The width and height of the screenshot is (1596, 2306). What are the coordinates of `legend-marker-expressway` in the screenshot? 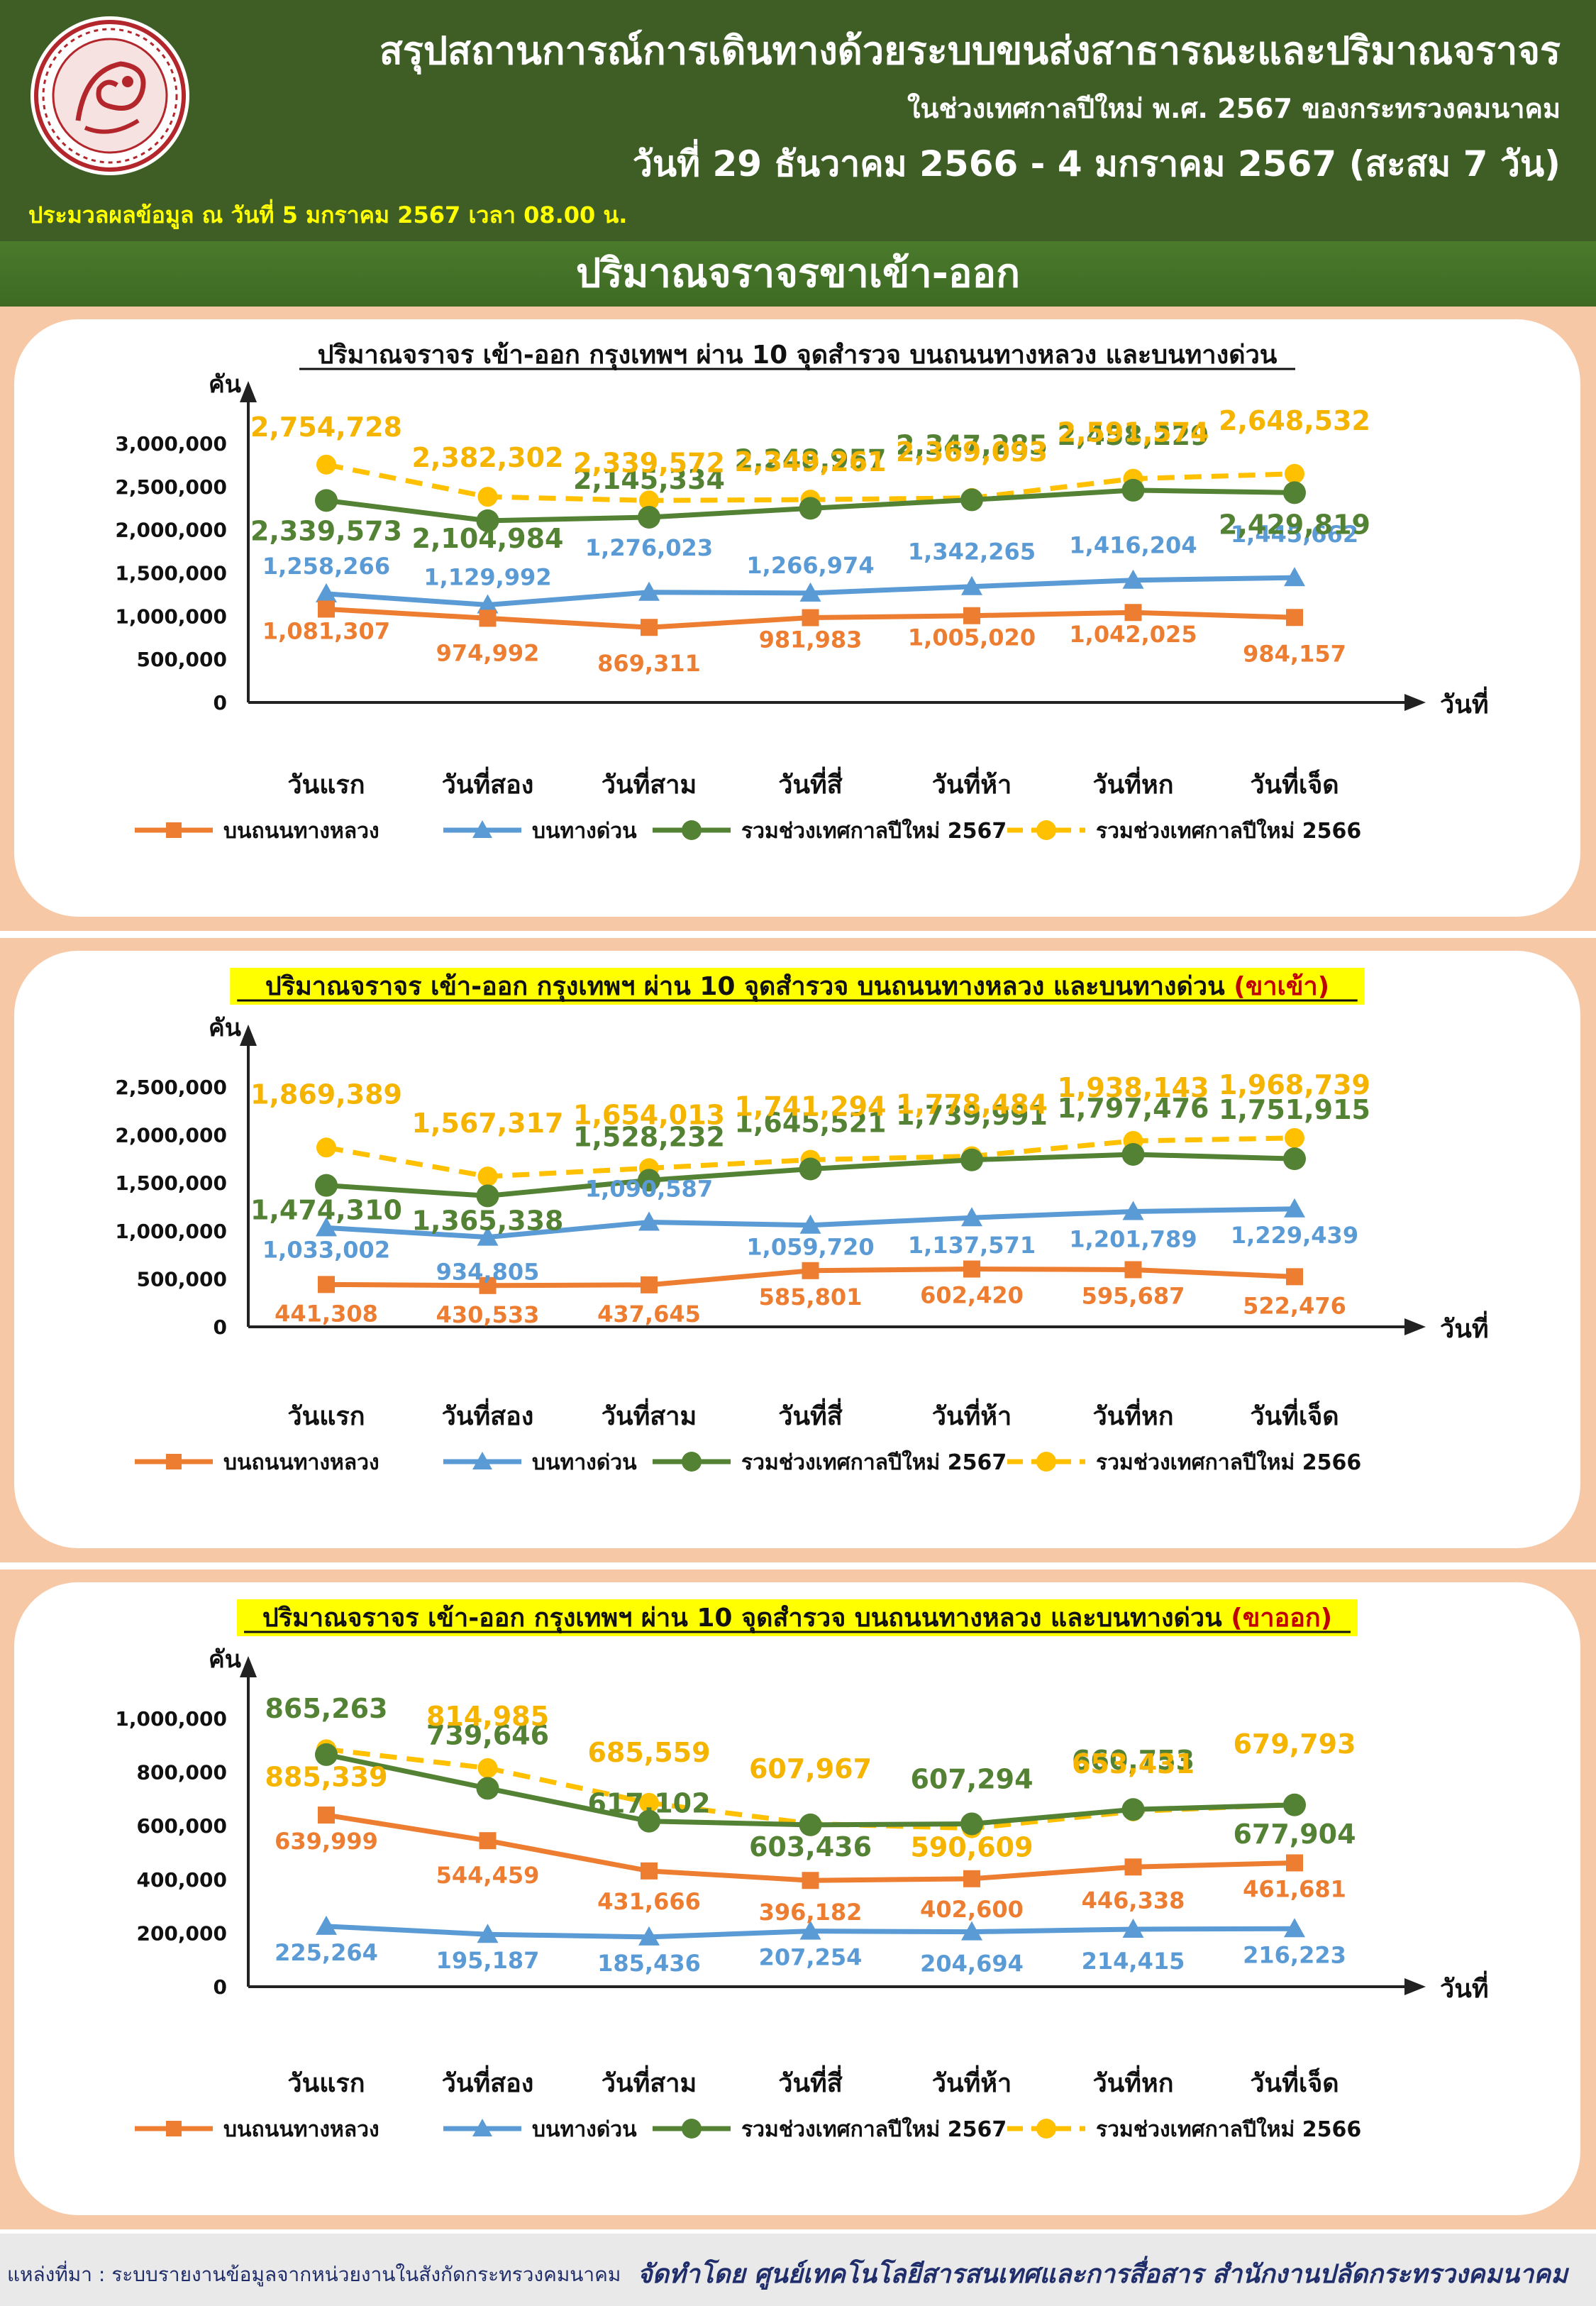 It's located at (482, 829).